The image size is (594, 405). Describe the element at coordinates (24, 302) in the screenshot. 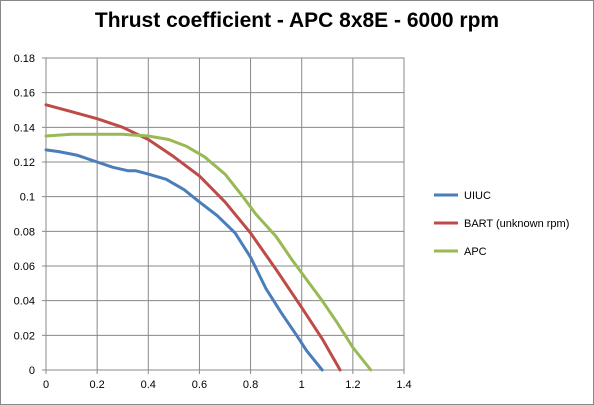

I see `y-tick-label: 0.04` at that location.